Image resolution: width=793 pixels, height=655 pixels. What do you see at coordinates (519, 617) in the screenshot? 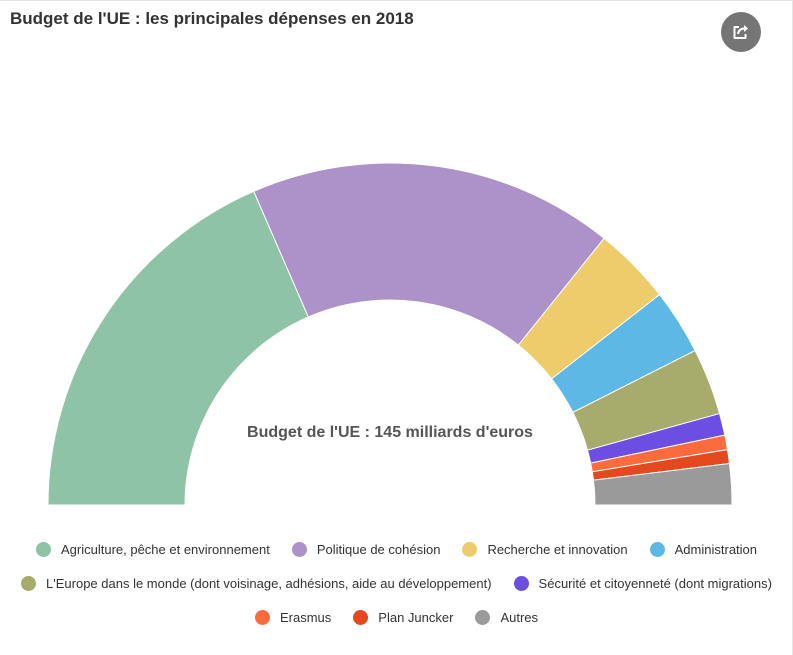
I see `legend-label-autres: Autres` at bounding box center [519, 617].